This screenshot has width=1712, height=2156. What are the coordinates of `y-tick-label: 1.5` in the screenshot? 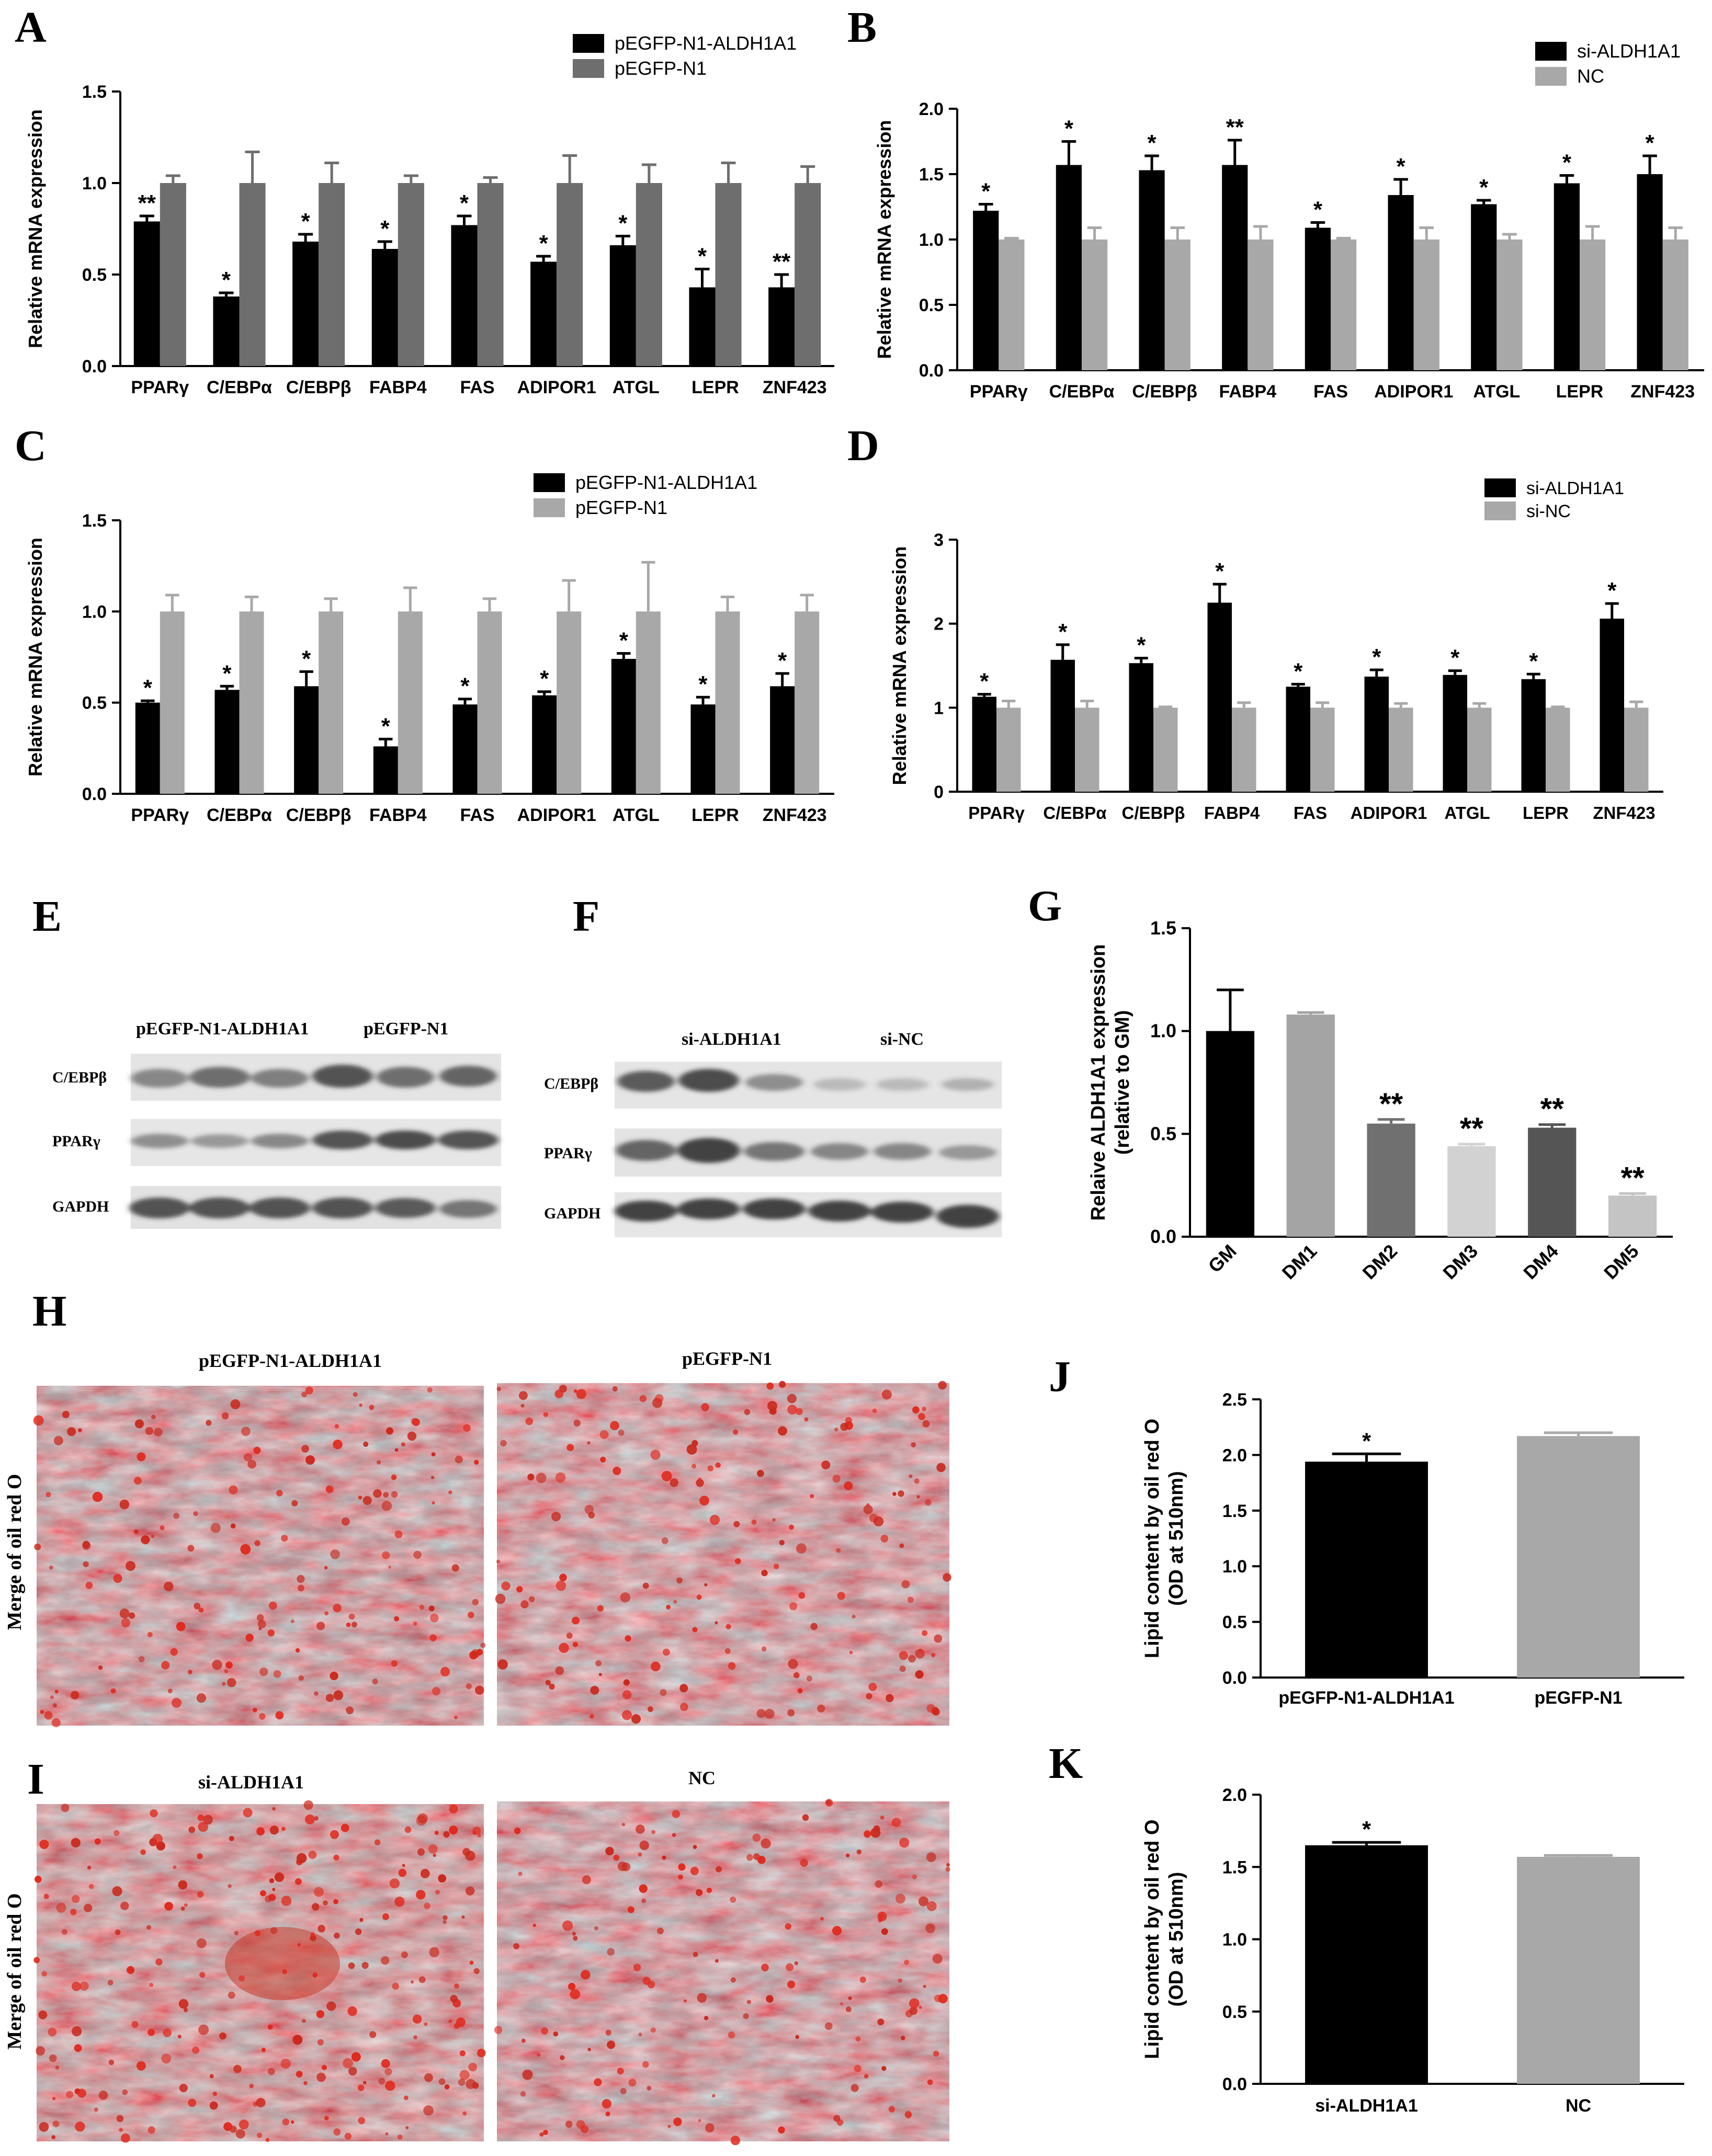 It's located at (95, 92).